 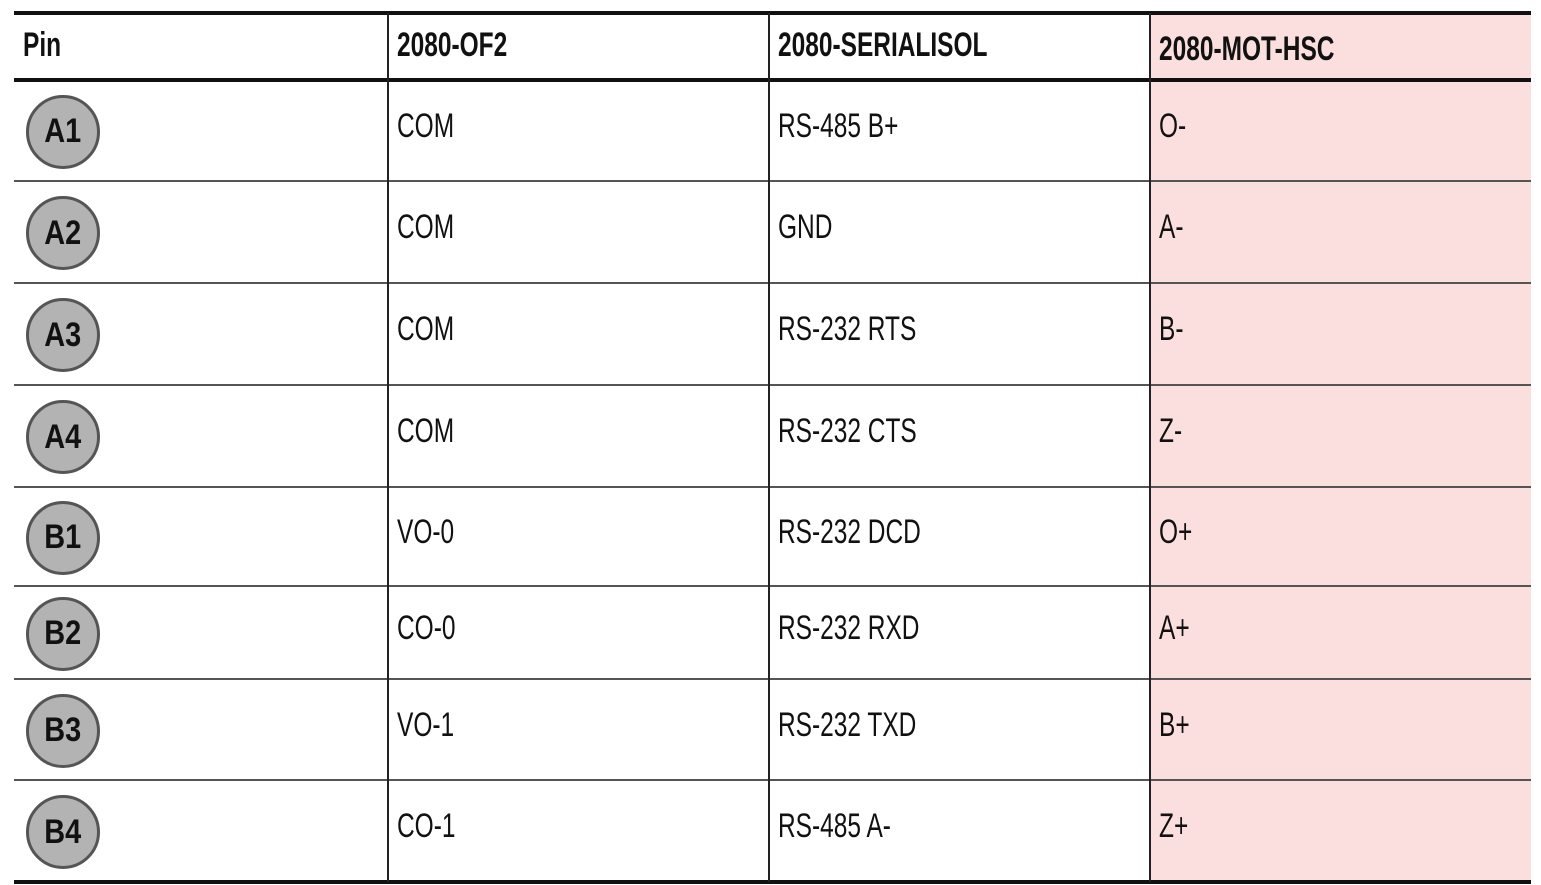 I want to click on pin-label: B2, so click(x=63, y=633).